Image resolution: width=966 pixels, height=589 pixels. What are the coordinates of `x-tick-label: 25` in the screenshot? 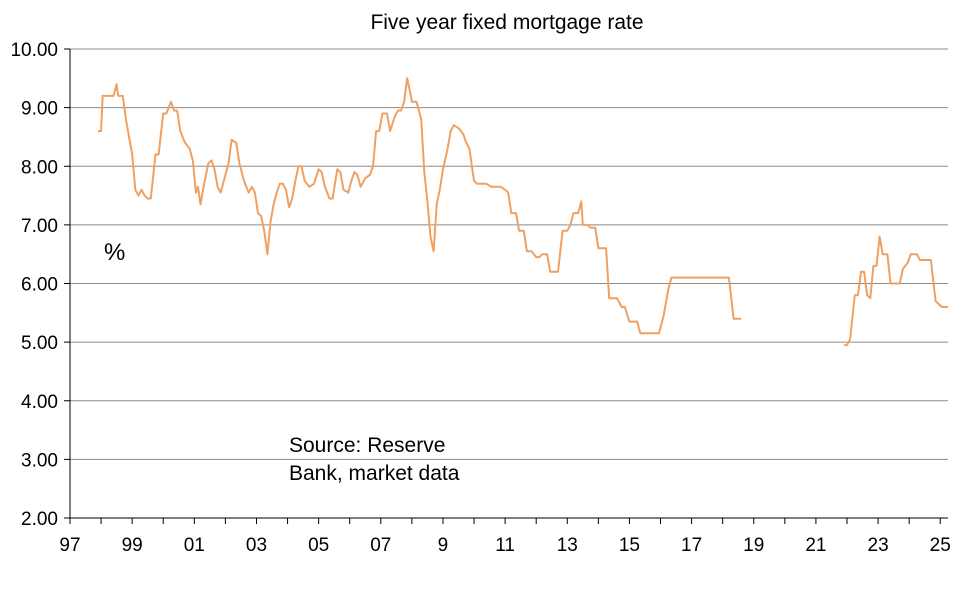 It's located at (940, 545).